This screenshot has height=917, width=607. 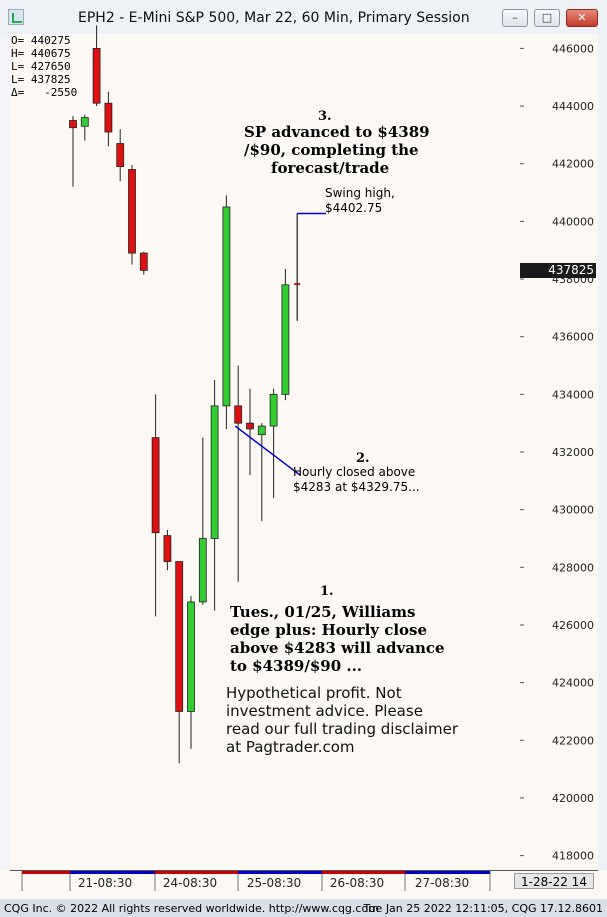 I want to click on y-tick-label: 426000, so click(x=573, y=625).